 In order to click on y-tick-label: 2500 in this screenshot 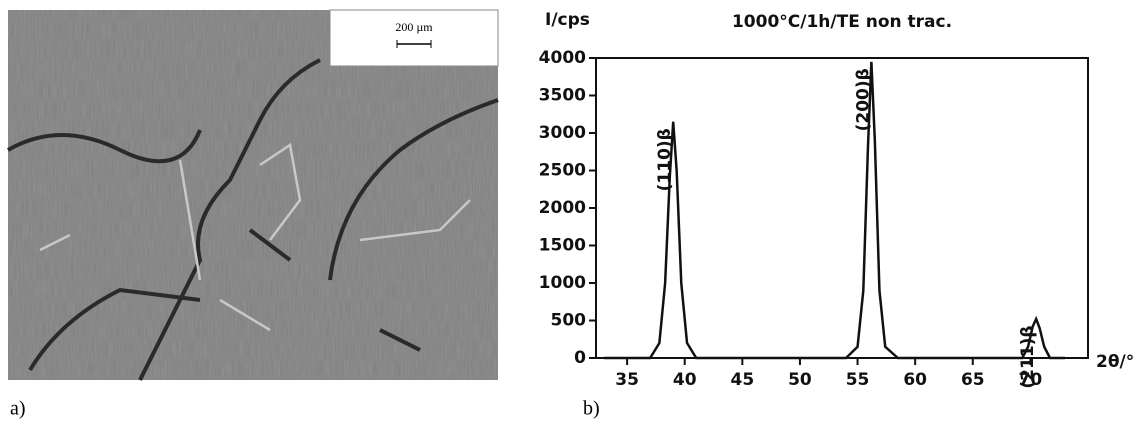, I will do `click(562, 171)`.